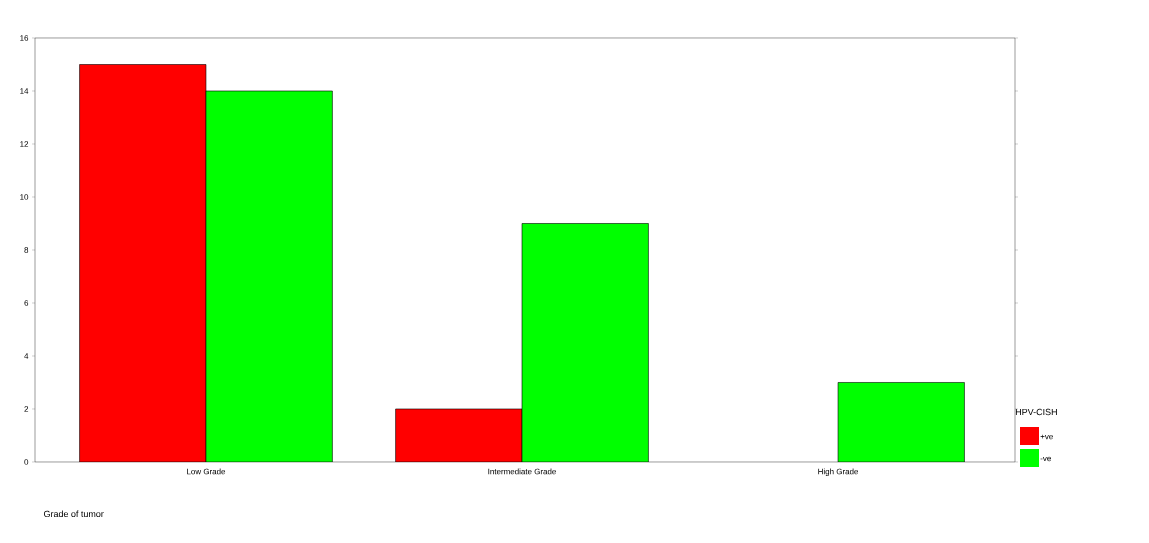  I want to click on legend-title: HPV-CISH, so click(1036, 412).